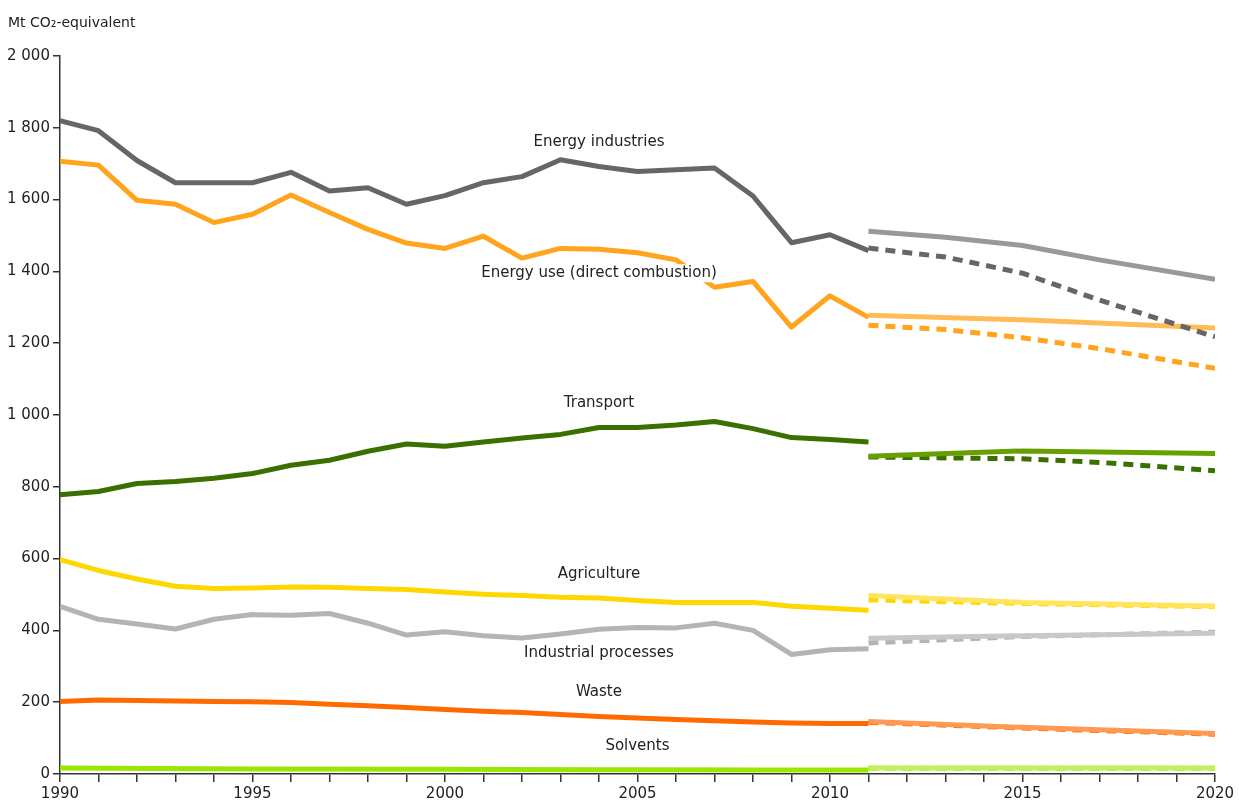  Describe the element at coordinates (28, 54) in the screenshot. I see `y-tick-label: 2 000` at that location.